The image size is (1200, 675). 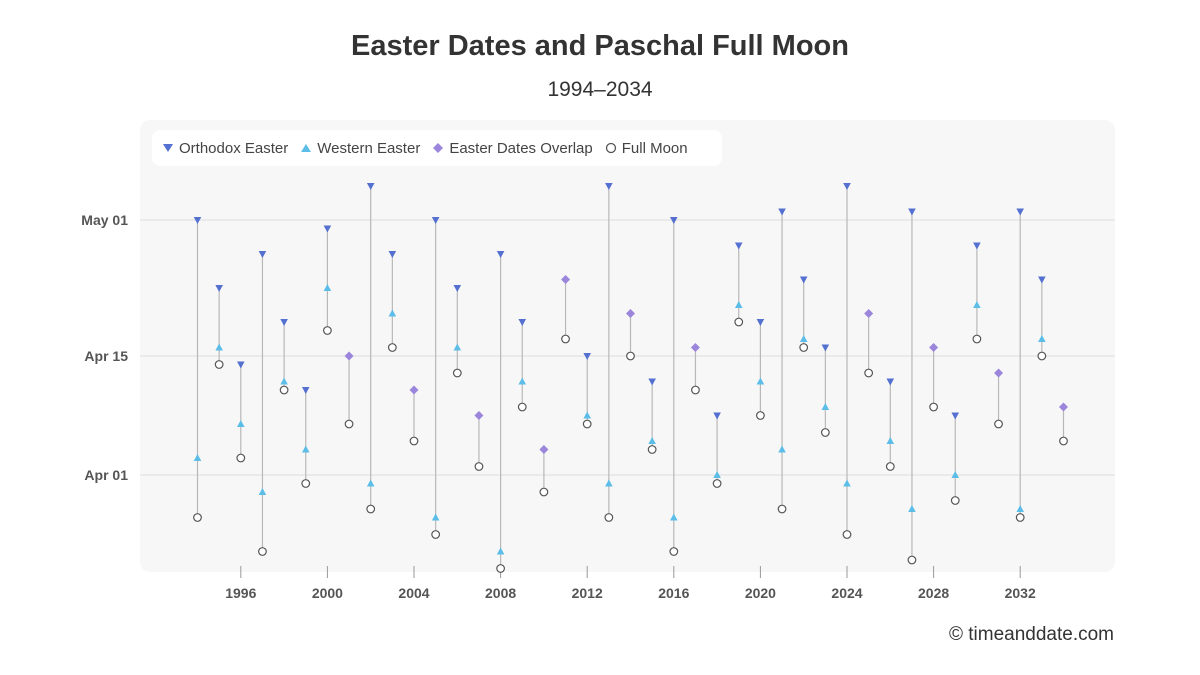 I want to click on chart-subtitle: 1994–2034, so click(x=600, y=89).